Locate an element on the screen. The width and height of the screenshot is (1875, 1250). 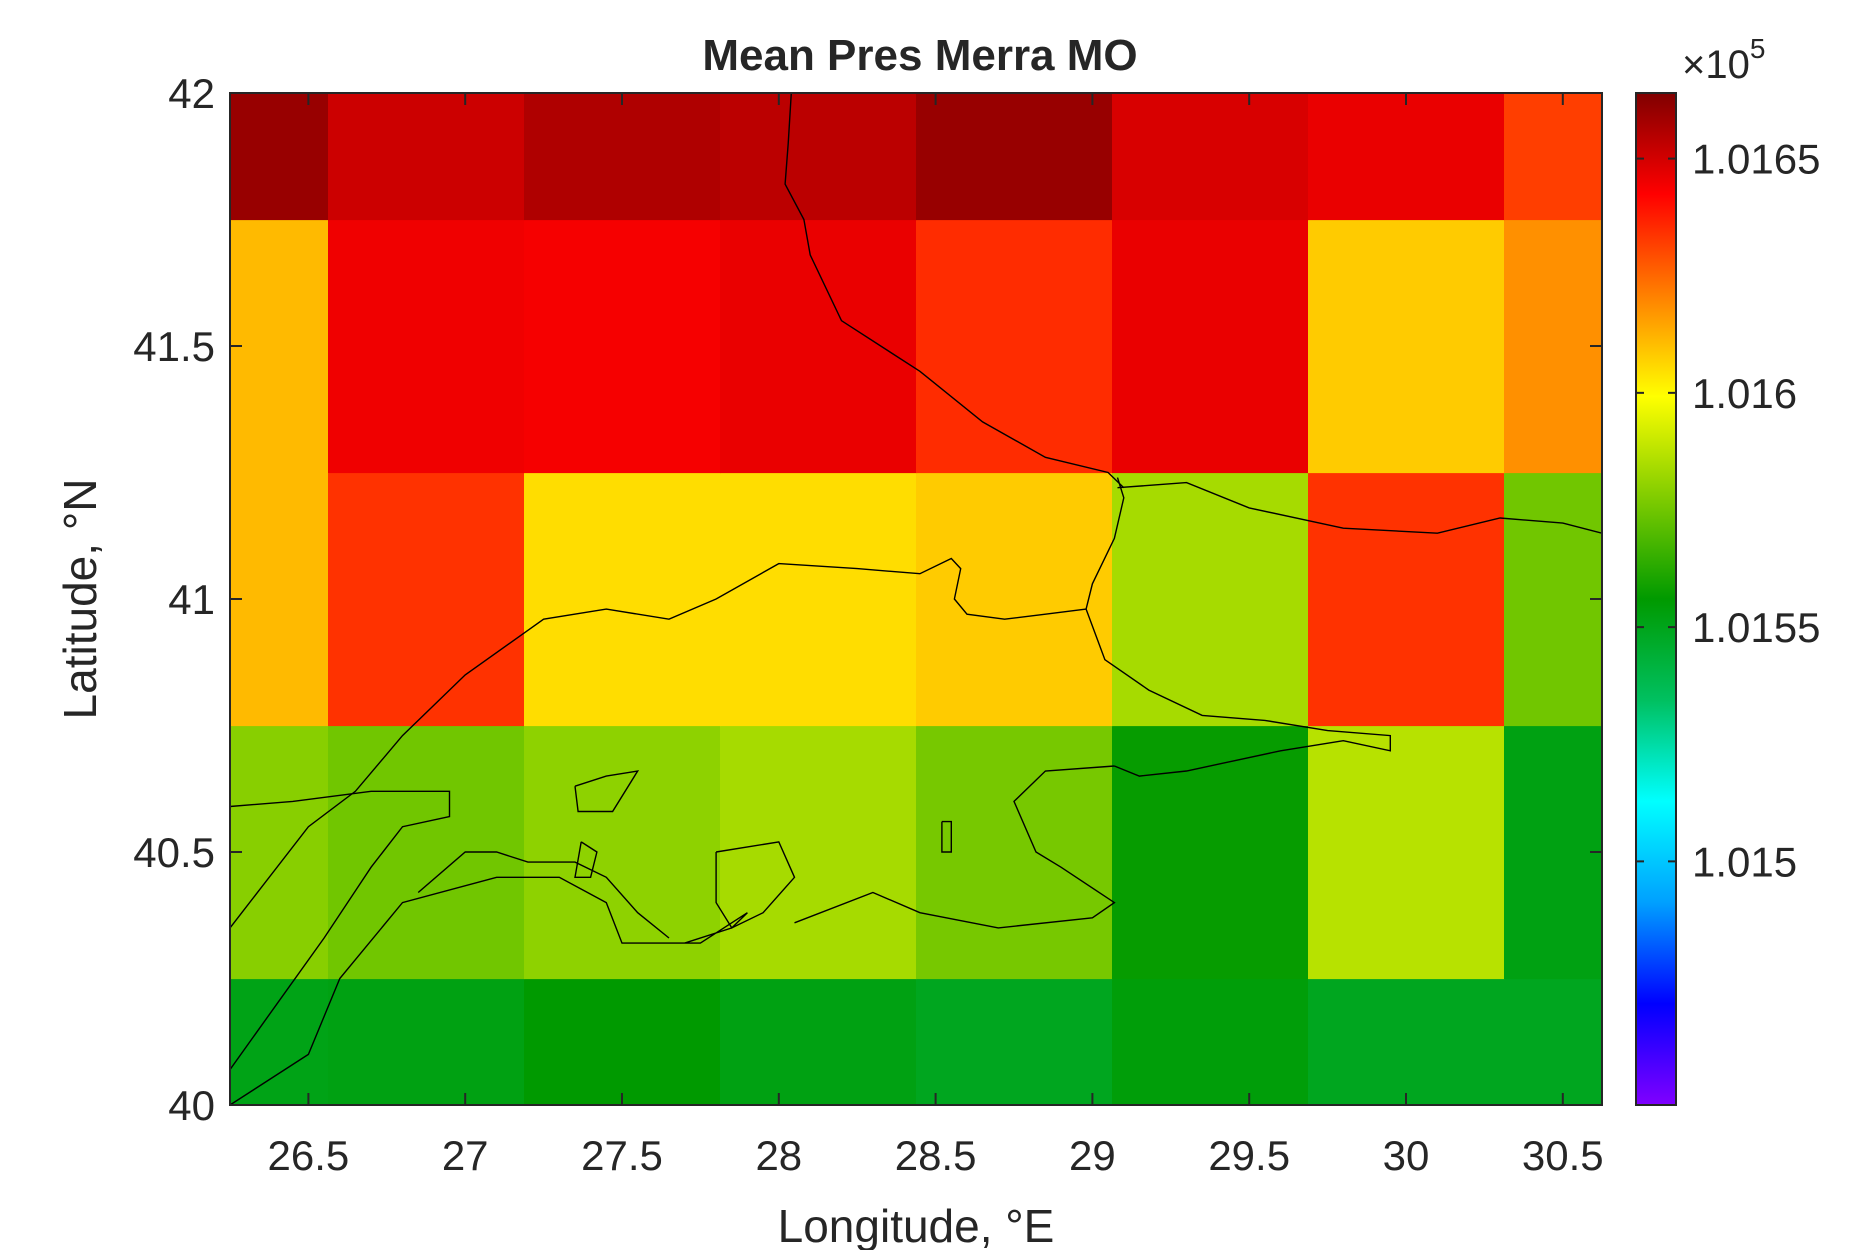
colorbar-multiplier: ×10⁵ is located at coordinates (1723, 60).